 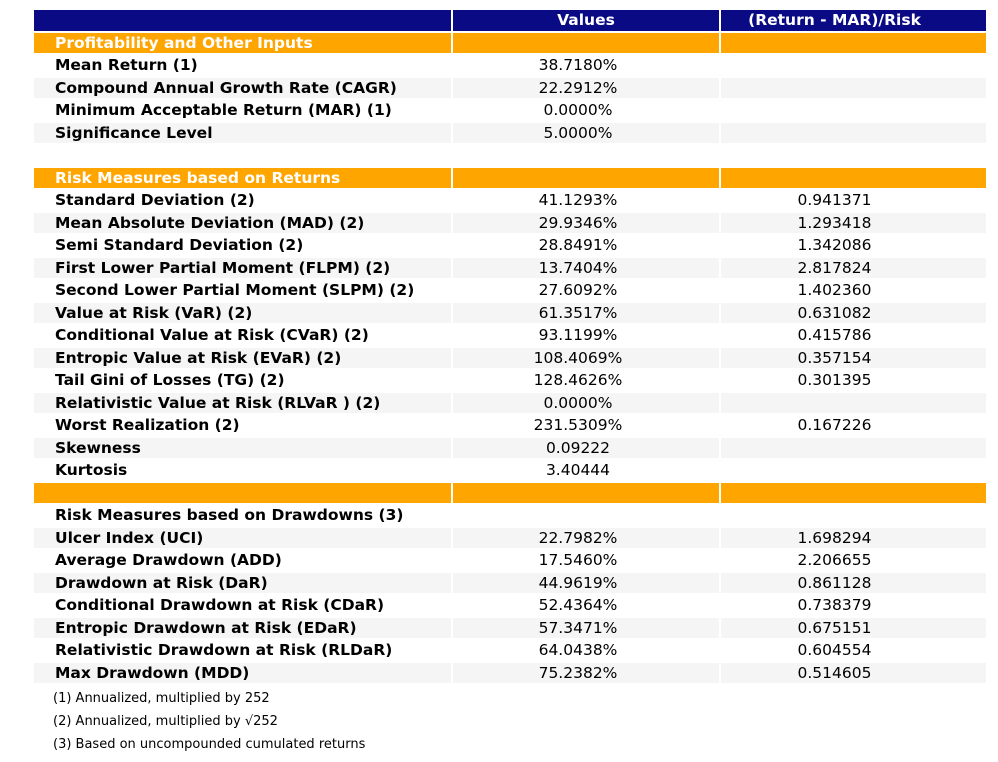 What do you see at coordinates (853, 312) in the screenshot?
I see `metric-ratio-cell: 0.631082` at bounding box center [853, 312].